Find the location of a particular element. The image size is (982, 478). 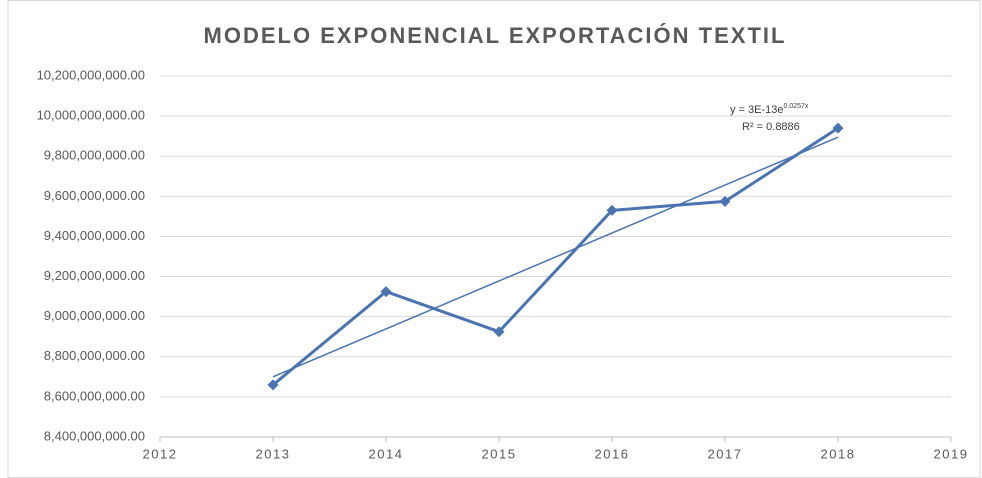

y-tick-label: 8,600,000,000.00 is located at coordinates (94, 395).